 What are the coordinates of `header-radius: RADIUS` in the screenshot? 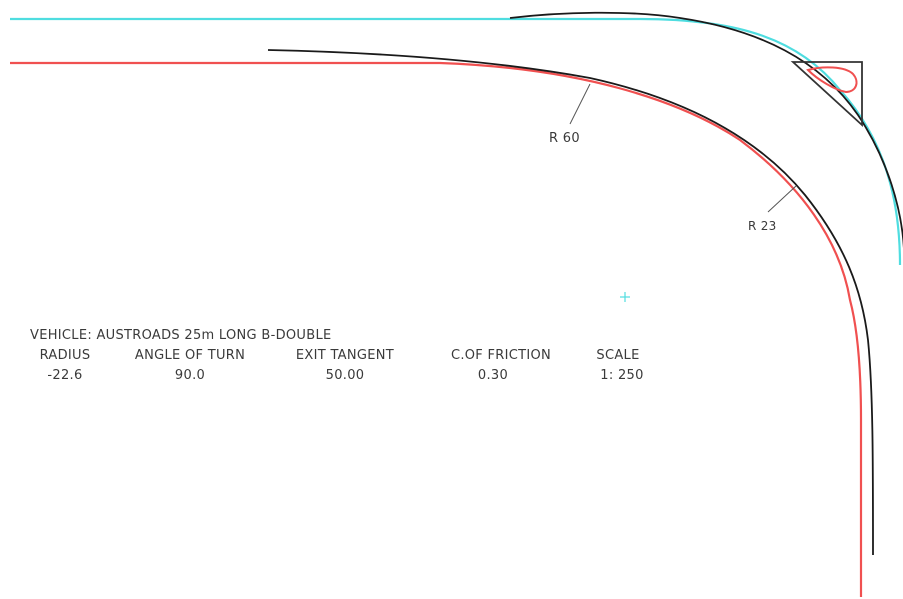 It's located at (65, 355).